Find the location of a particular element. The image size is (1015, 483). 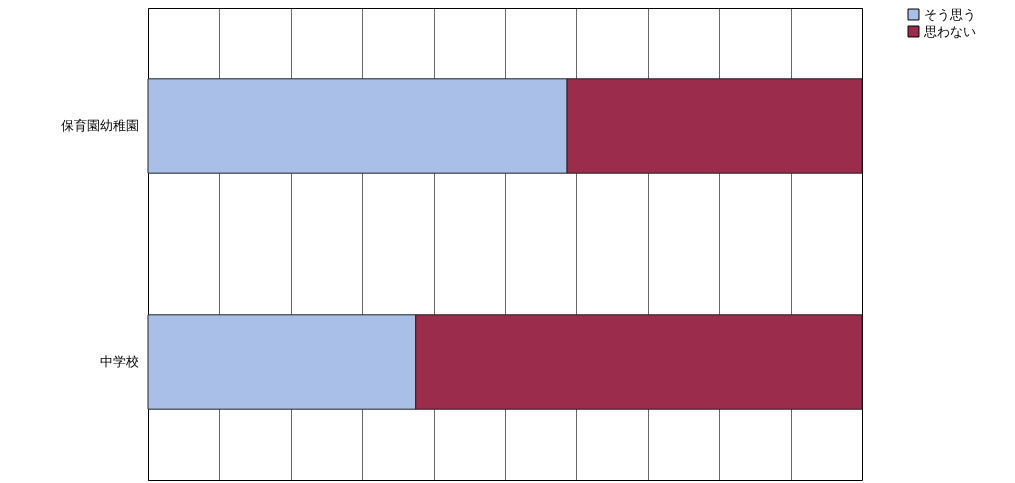

y-tick-label: 中学校 is located at coordinates (119, 361).